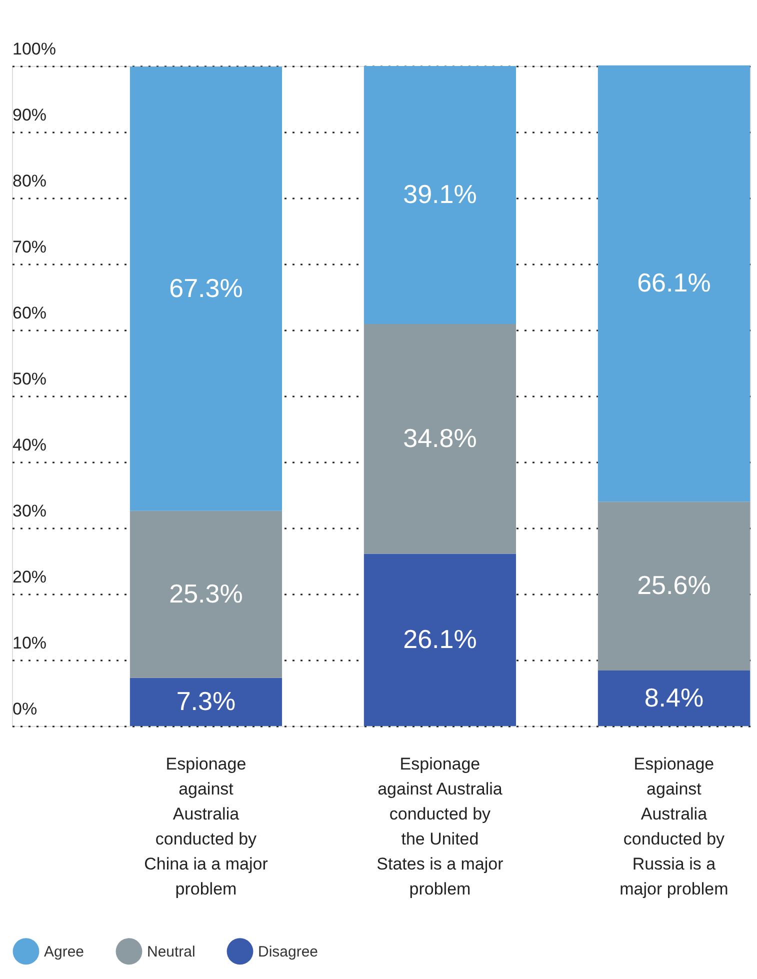  What do you see at coordinates (288, 951) in the screenshot?
I see `legend-label: Disagree` at bounding box center [288, 951].